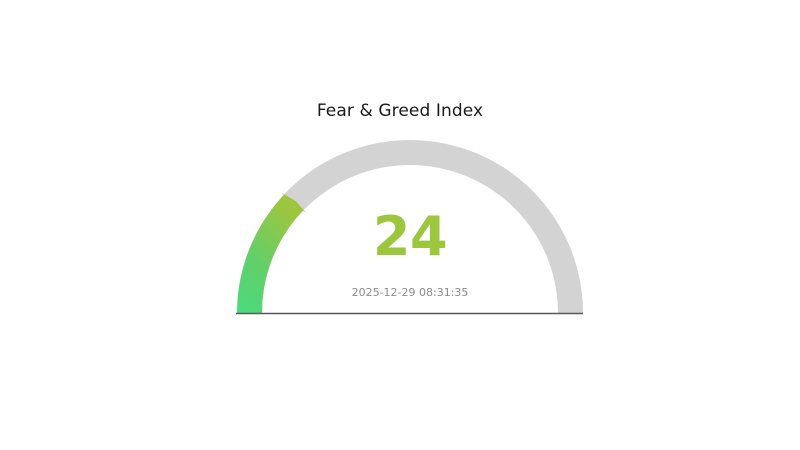  What do you see at coordinates (270, 254) in the screenshot?
I see `gauge-progress-arc` at bounding box center [270, 254].